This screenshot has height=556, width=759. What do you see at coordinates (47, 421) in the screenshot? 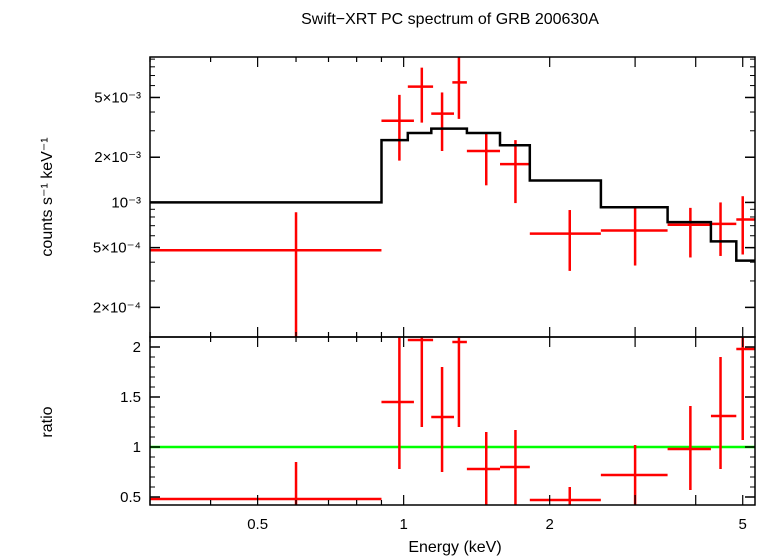
I see `ratio-y-axis-label: ratio` at bounding box center [47, 421].